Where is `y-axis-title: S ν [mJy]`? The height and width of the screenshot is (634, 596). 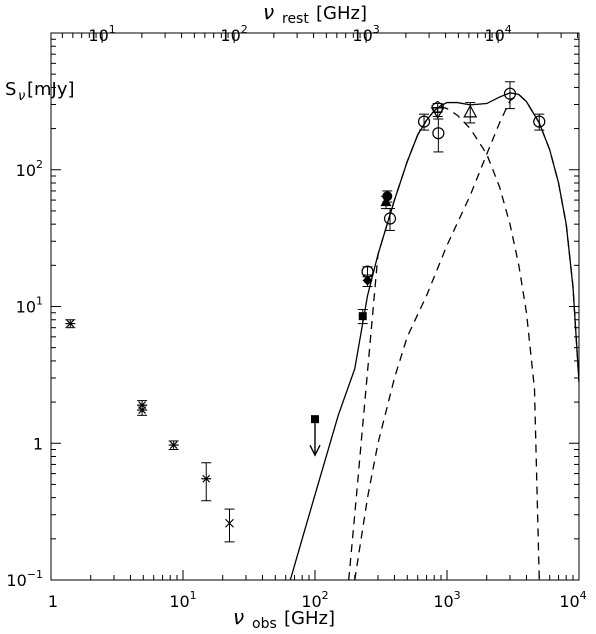
y-axis-title: S ν [mJy] is located at coordinates (40, 91).